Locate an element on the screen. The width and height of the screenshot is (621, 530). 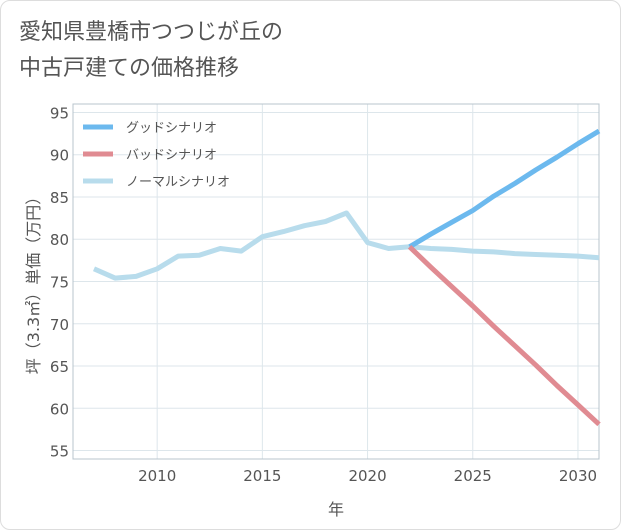
chart-title-line-1: 愛知県豊橋市つつじが丘の is located at coordinates (151, 32).